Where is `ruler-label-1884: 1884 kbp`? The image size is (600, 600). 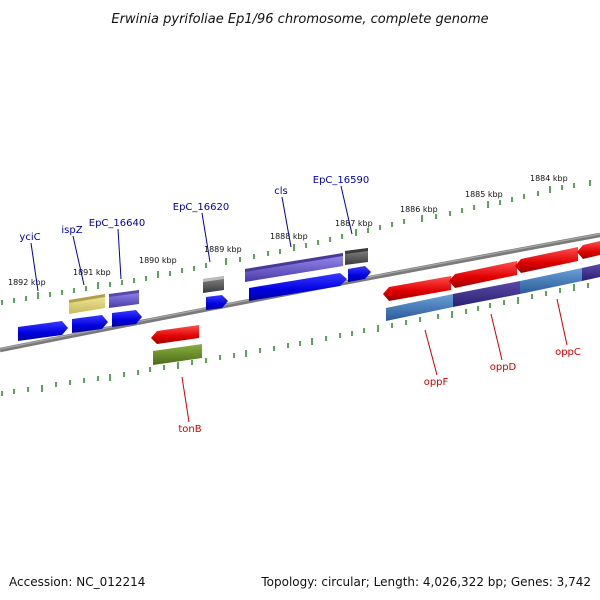 ruler-label-1884: 1884 kbp is located at coordinates (549, 178).